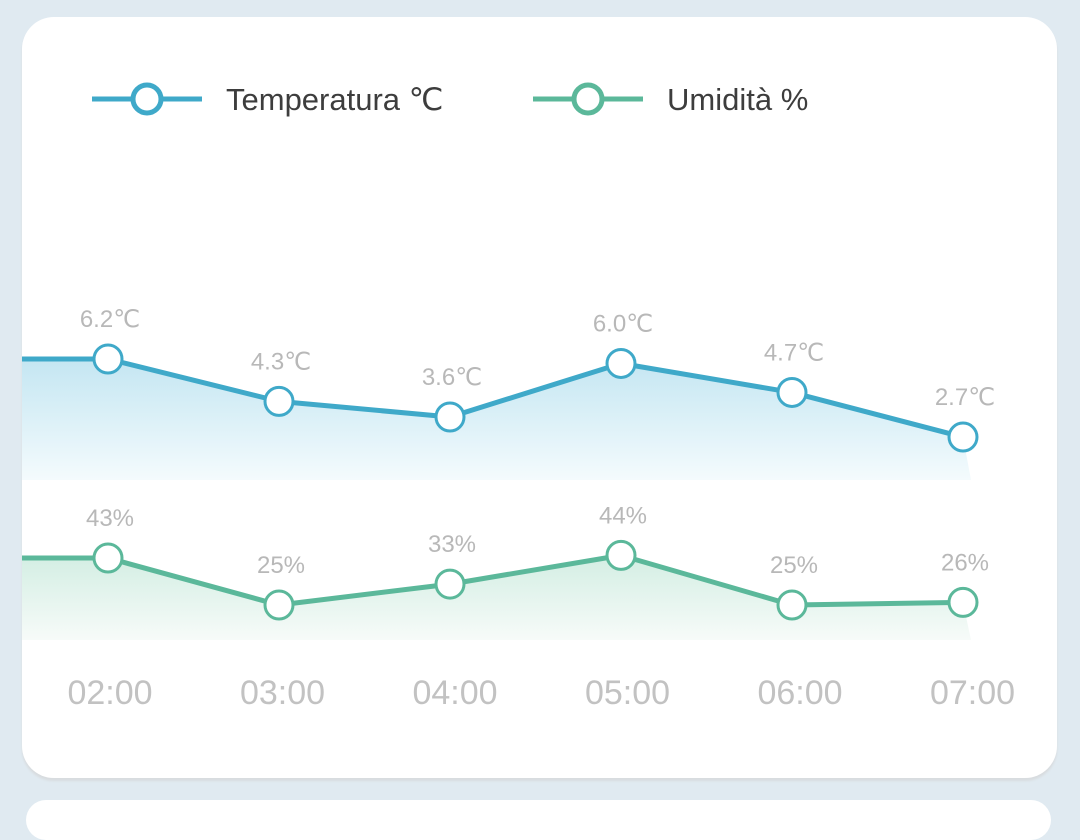  What do you see at coordinates (623, 323) in the screenshot?
I see `data-label-temperature: 6.0℃` at bounding box center [623, 323].